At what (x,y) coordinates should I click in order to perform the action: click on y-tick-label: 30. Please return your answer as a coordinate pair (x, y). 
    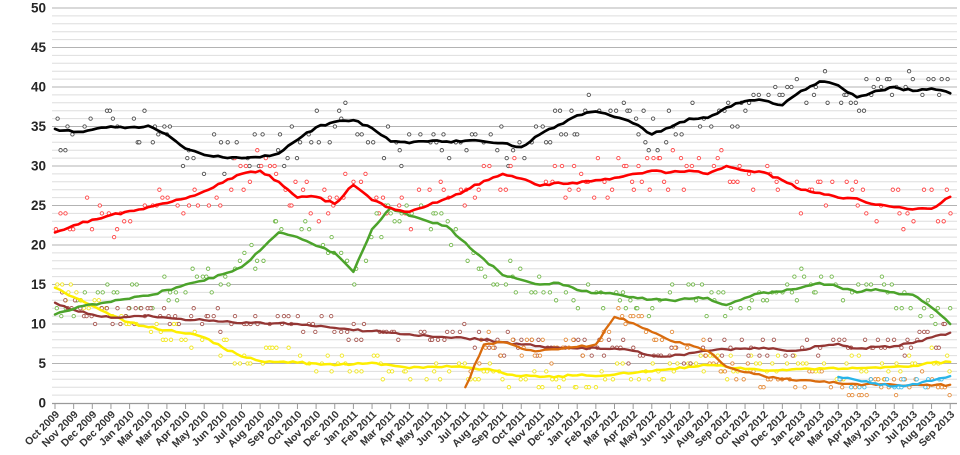
    Looking at the image, I should click on (38, 166).